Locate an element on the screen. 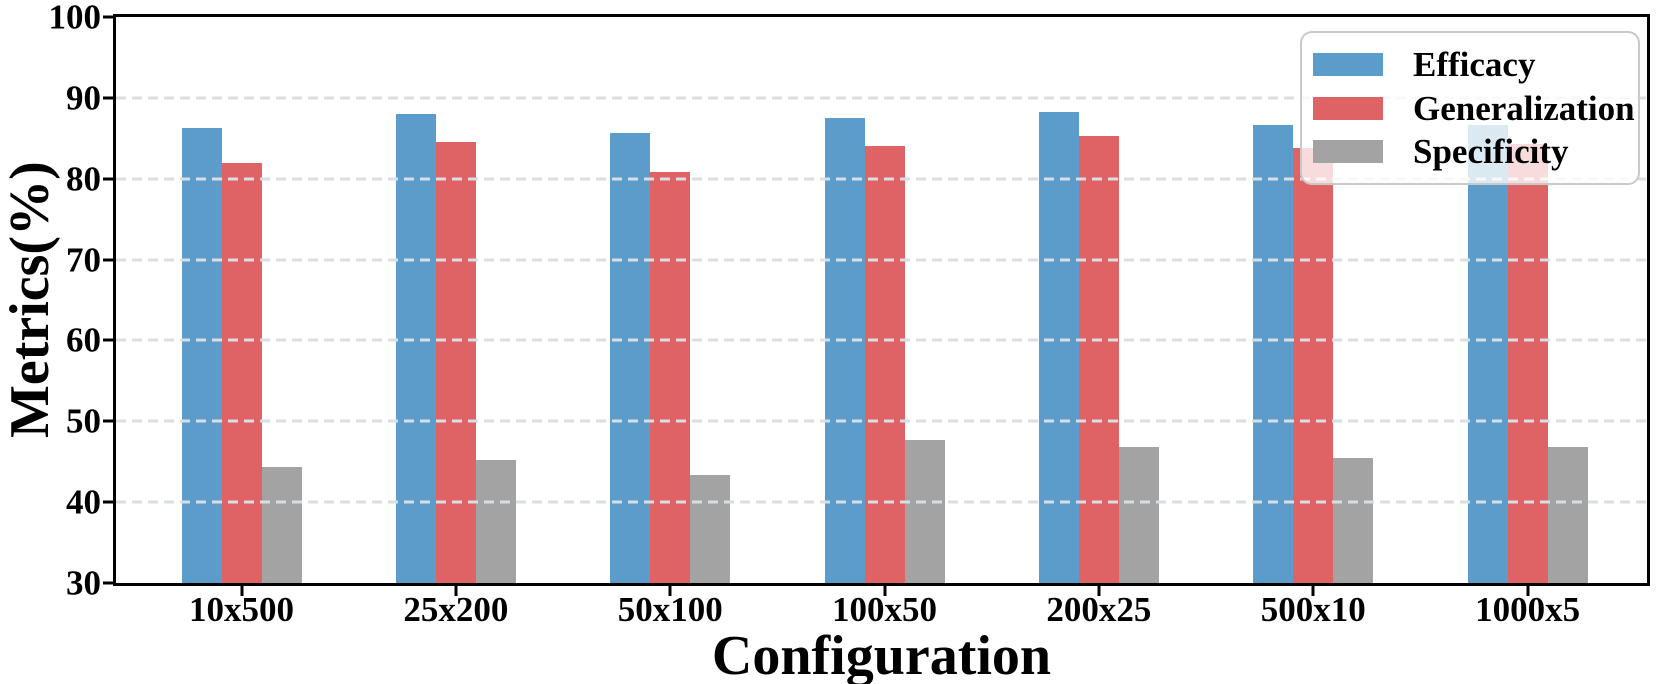  y-tick-label-100: 100 is located at coordinates (75, 18).